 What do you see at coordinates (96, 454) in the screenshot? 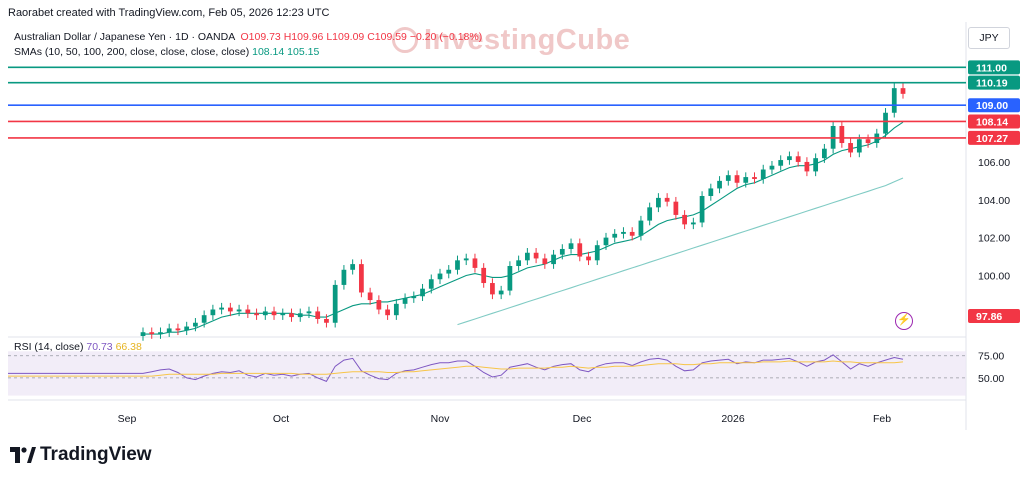
I see `logo-text: TradingView` at bounding box center [96, 454].